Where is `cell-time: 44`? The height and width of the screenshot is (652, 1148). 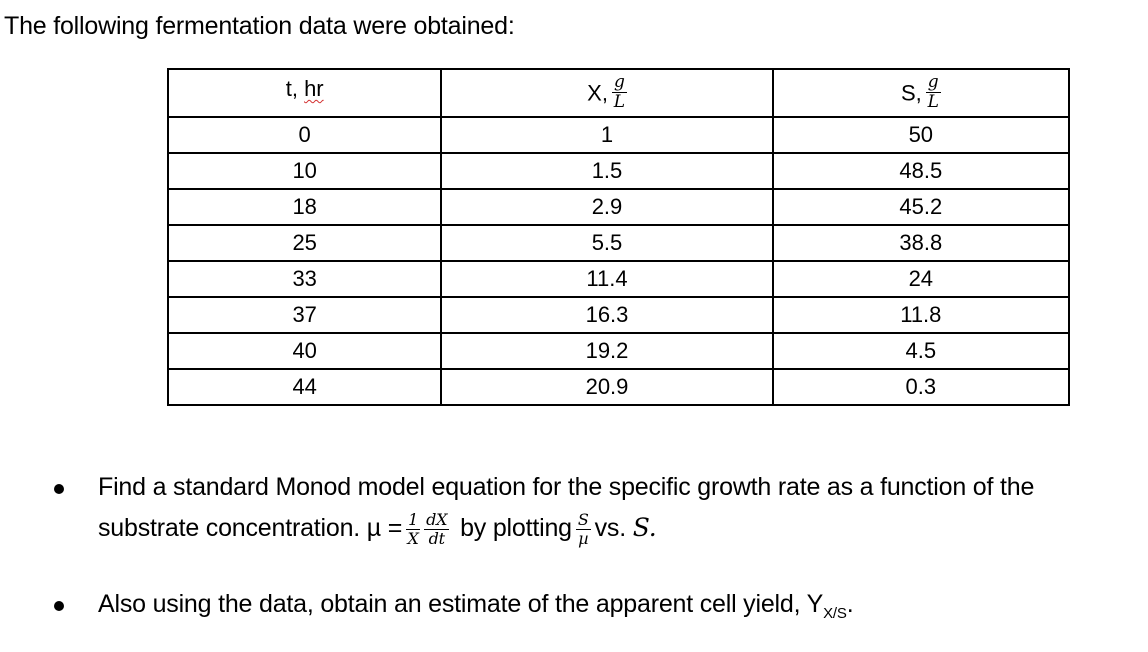 cell-time: 44 is located at coordinates (304, 387).